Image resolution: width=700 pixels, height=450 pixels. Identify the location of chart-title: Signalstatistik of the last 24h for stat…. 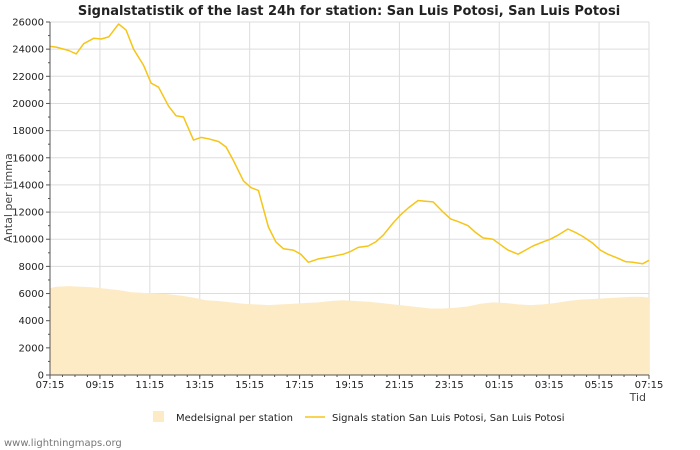
(349, 11).